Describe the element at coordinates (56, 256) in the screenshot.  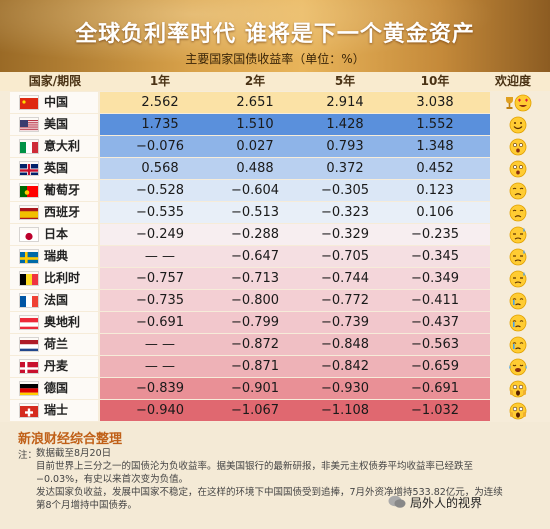
I see `country-name: 瑞典` at that location.